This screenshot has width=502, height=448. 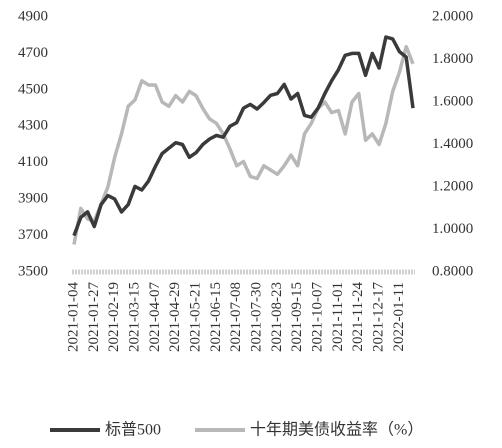 I want to click on y2-tick-label: 0.8000, so click(x=452, y=271).